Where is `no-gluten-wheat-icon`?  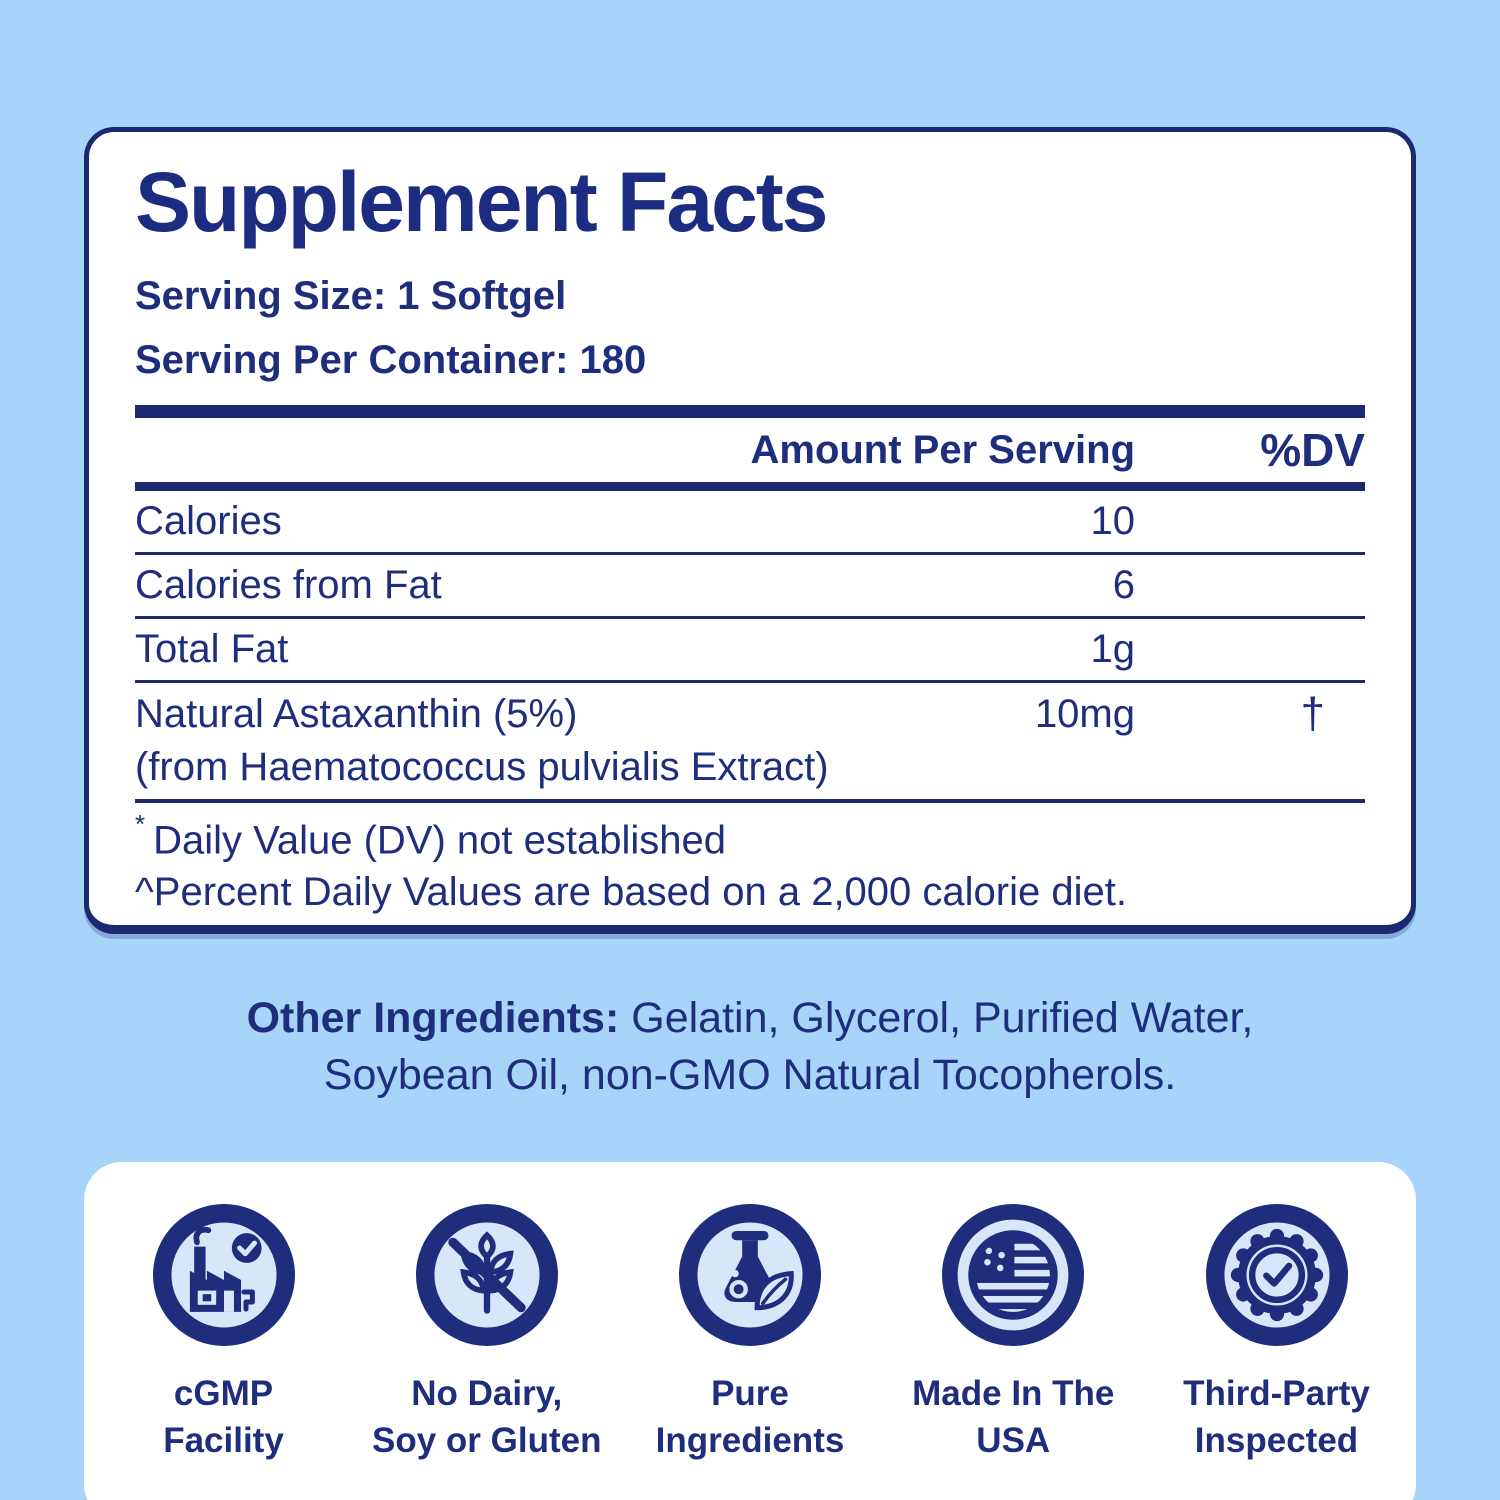 no-gluten-wheat-icon is located at coordinates (486, 1275).